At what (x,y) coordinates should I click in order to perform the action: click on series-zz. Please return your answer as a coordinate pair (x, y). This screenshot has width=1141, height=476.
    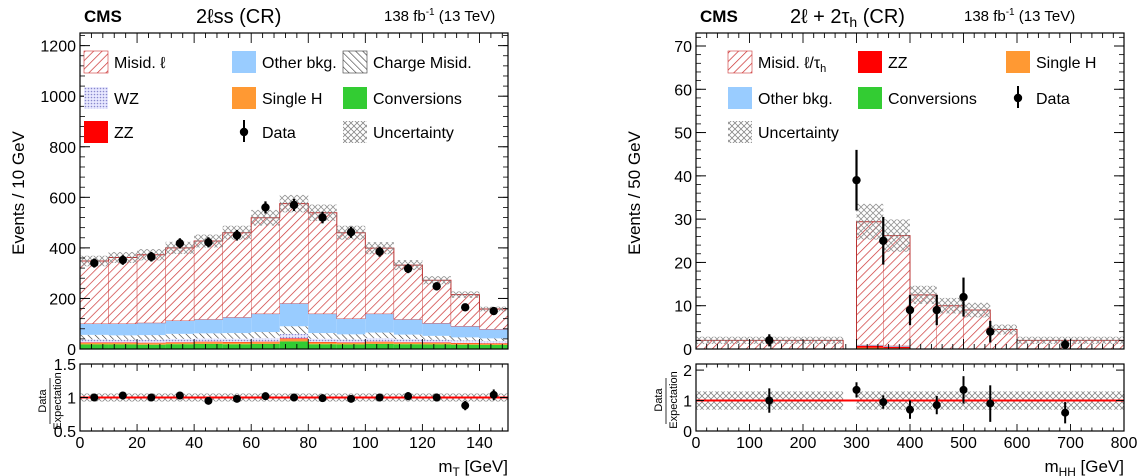
    Looking at the image, I should click on (883, 347).